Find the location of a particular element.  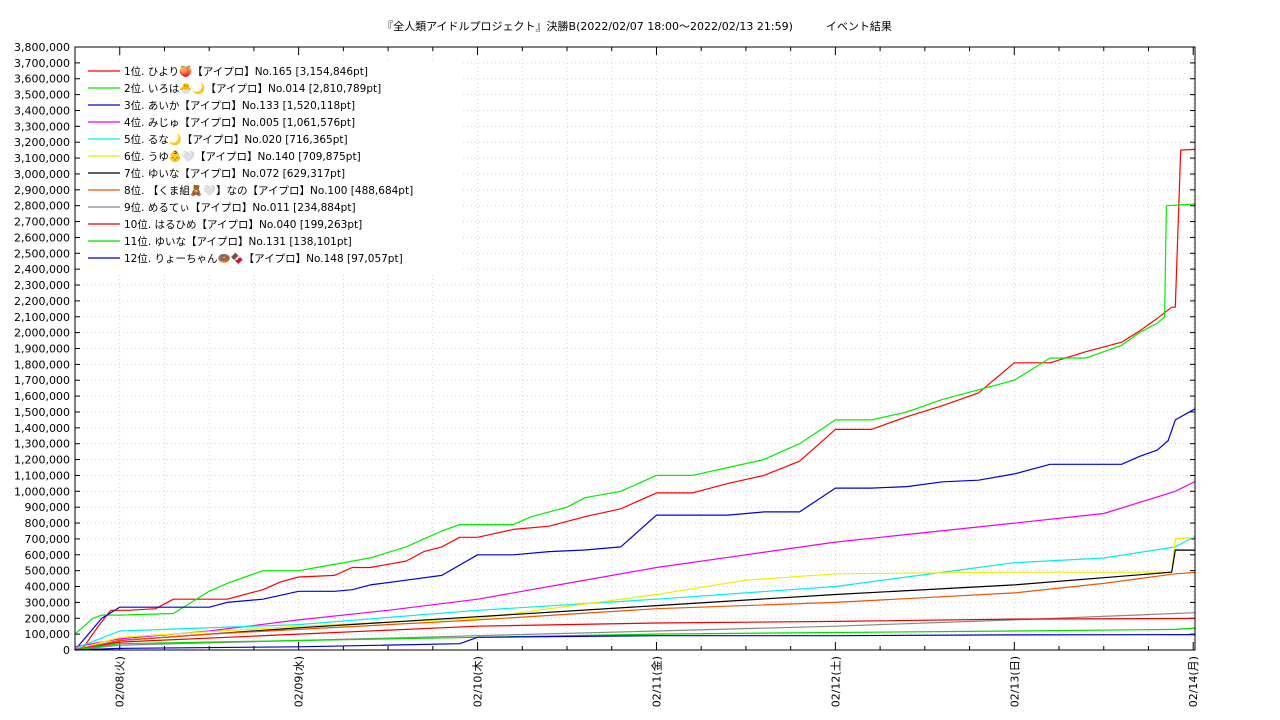

y-tick-label: 800,000 is located at coordinates (48, 523).